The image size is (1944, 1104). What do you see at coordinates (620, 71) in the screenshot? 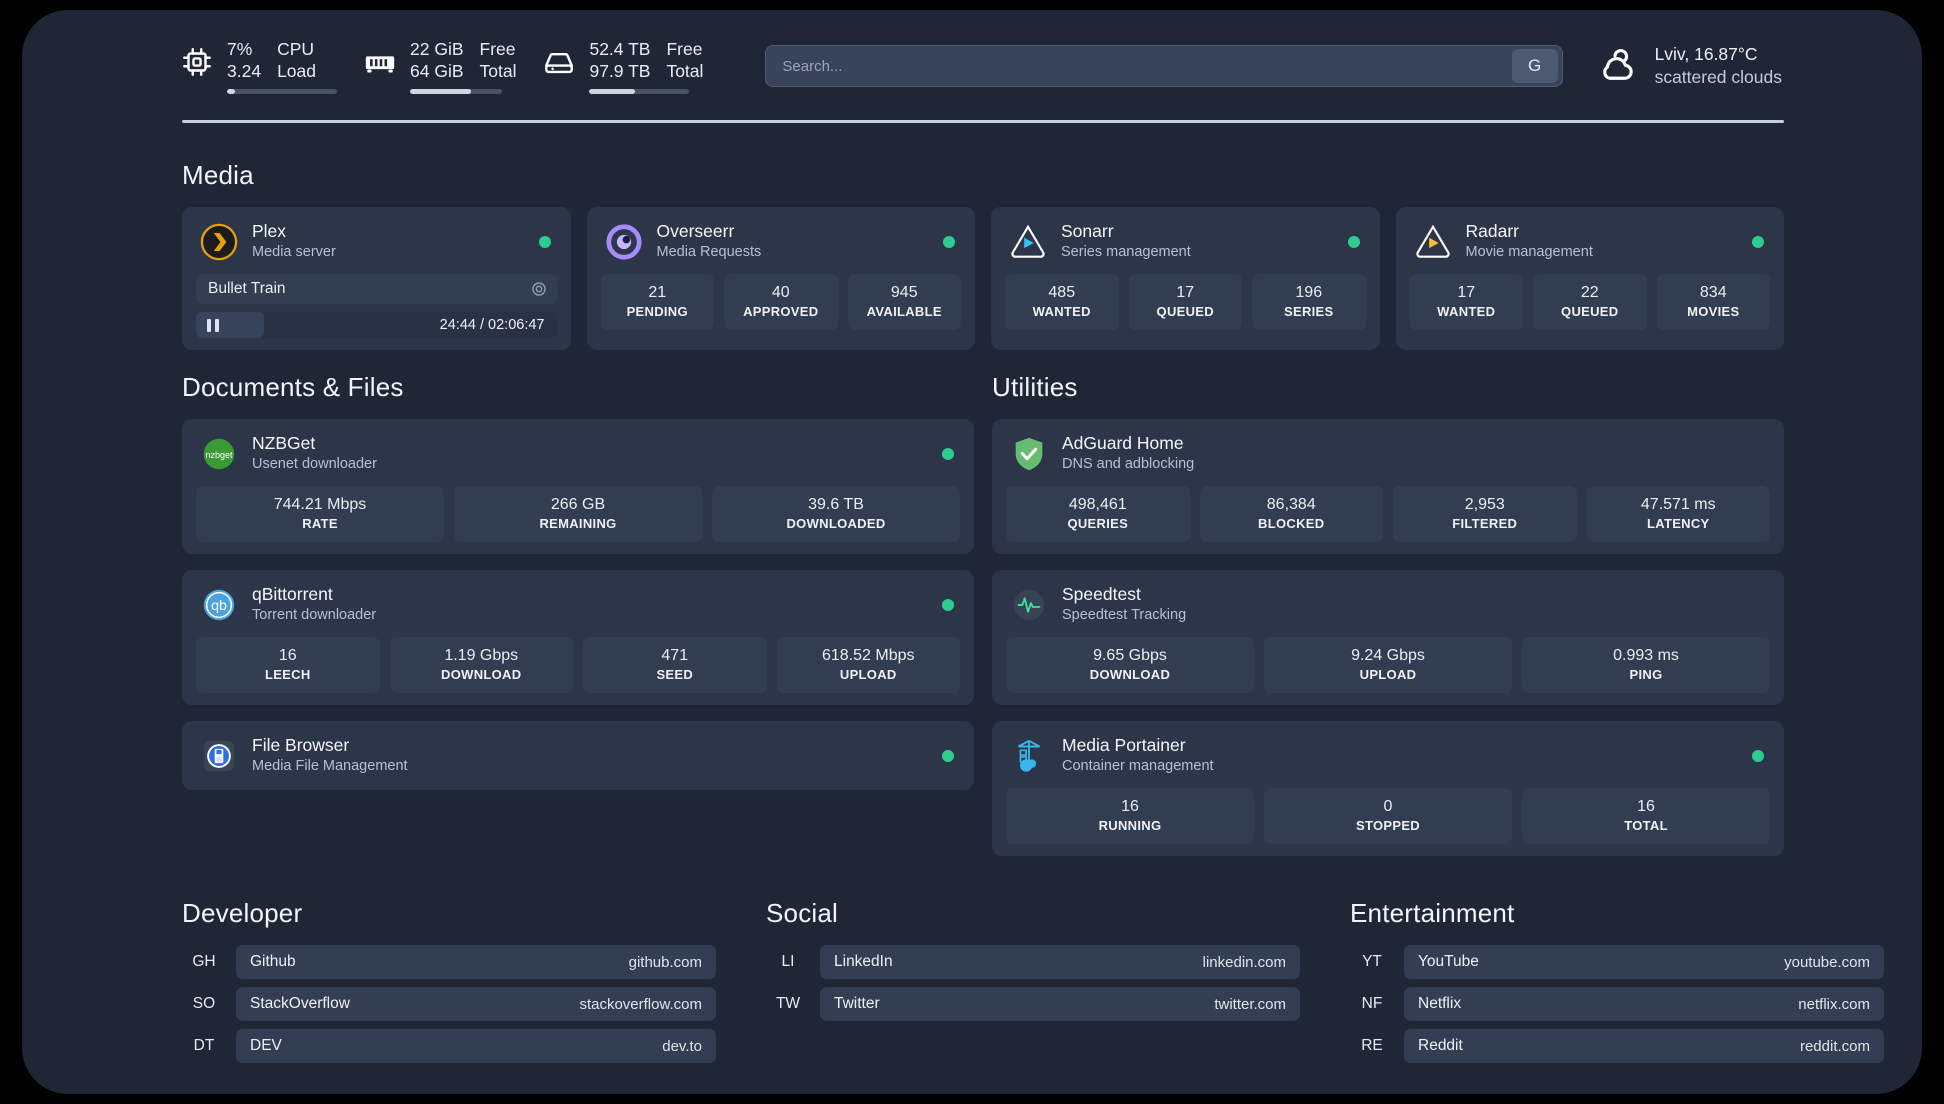
I see `disk-total-value: 97.9 TB` at bounding box center [620, 71].